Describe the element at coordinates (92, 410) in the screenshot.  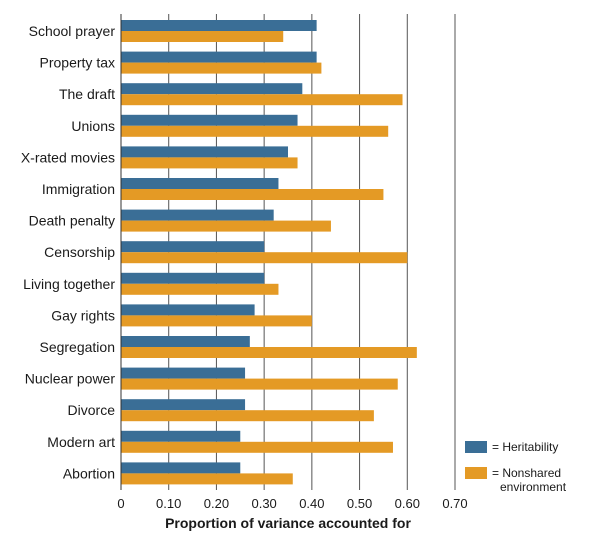
I see `category-label: Divorce` at that location.